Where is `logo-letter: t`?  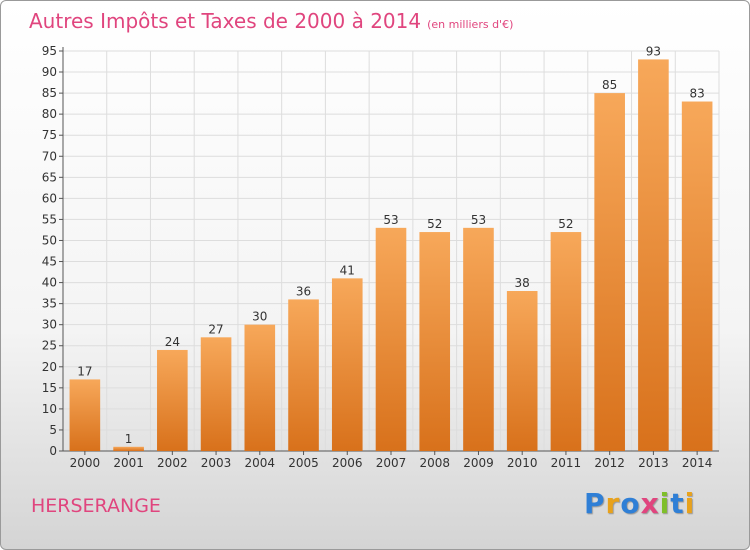
logo-letter: t is located at coordinates (677, 503).